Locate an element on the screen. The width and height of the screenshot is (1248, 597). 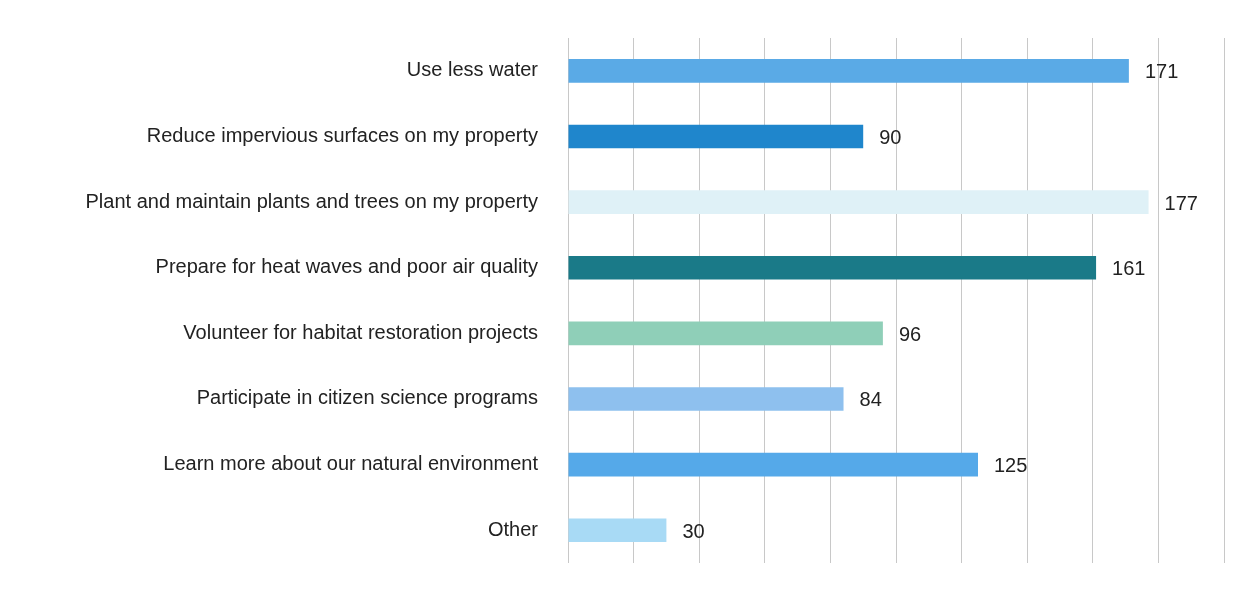
data-label: 177 is located at coordinates (1181, 202).